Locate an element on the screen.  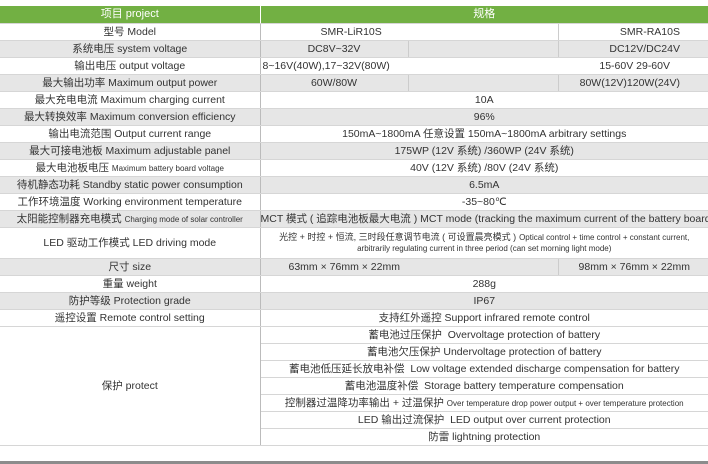
row-label: 遥控设置 Remote control setting is located at coordinates (130, 318).